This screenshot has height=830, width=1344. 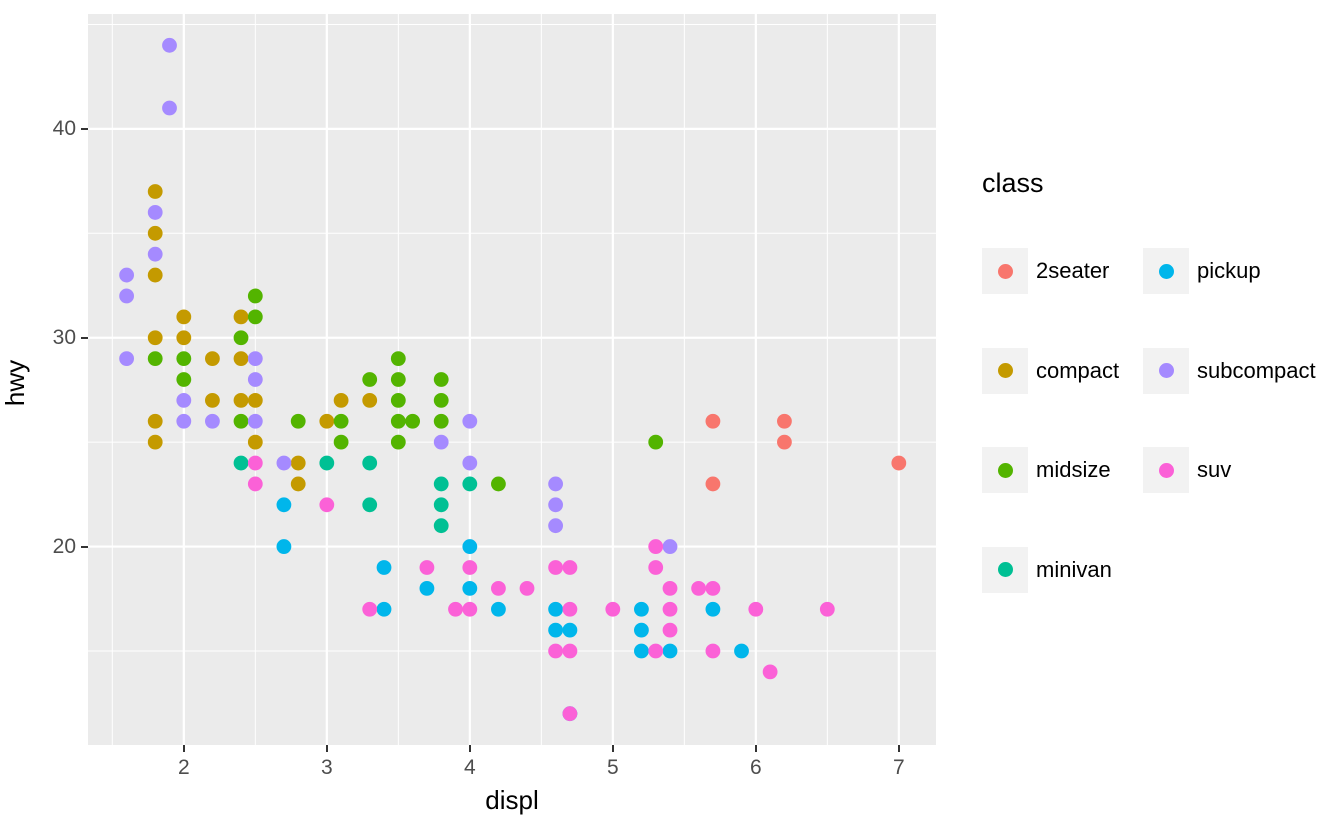 What do you see at coordinates (1073, 270) in the screenshot?
I see `legend-label-2seater: 2seater` at bounding box center [1073, 270].